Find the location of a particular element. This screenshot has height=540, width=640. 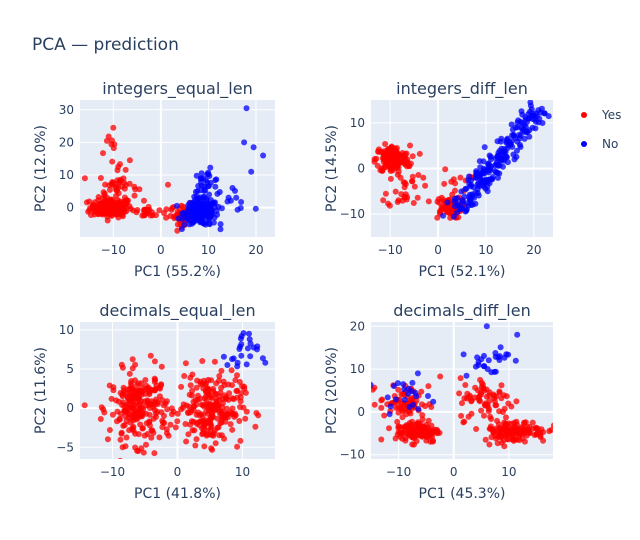

x-tick-label: 0 is located at coordinates (161, 250).